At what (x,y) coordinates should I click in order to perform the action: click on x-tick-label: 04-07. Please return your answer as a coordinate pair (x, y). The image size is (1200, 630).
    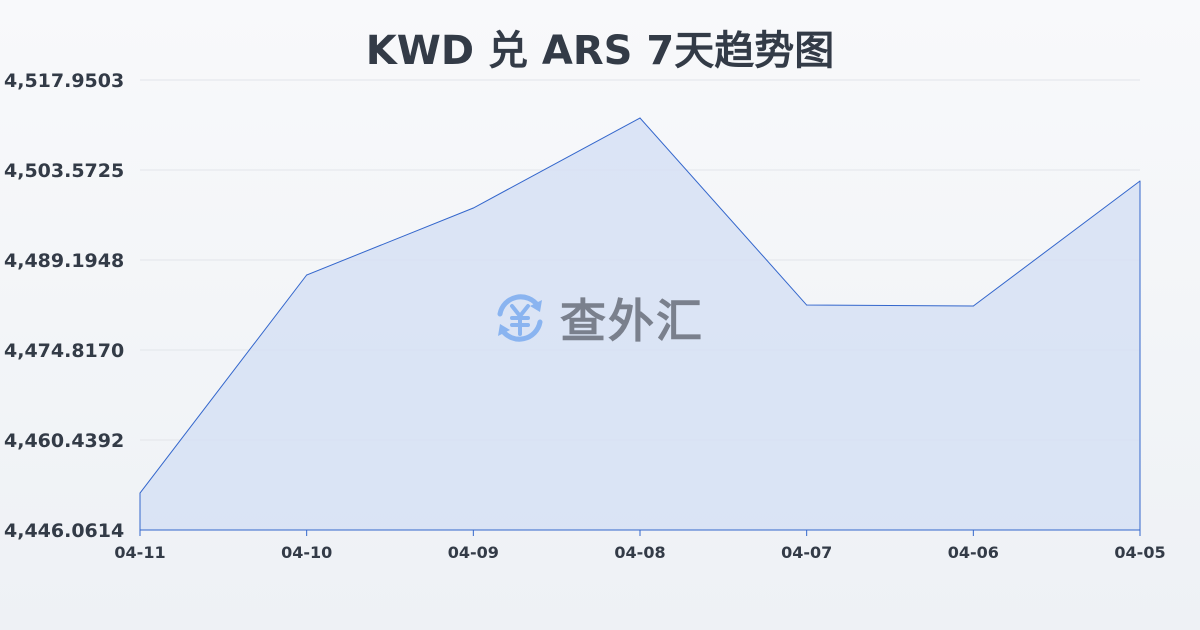
    Looking at the image, I should click on (806, 552).